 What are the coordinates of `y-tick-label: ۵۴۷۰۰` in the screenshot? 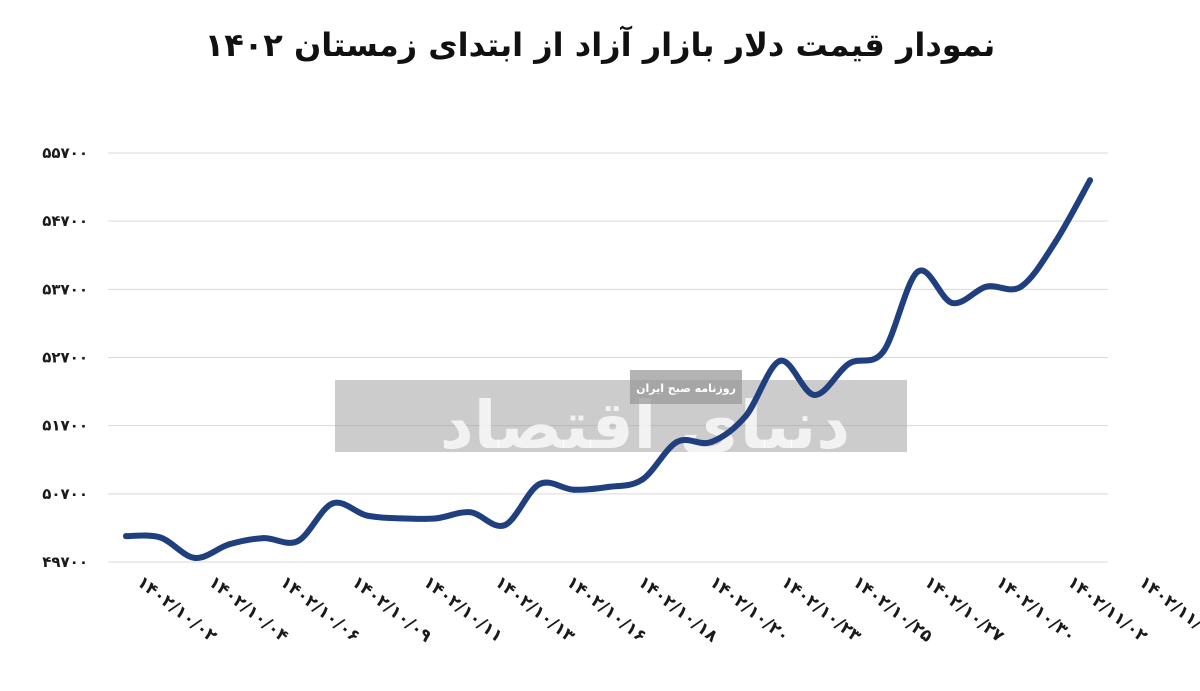 It's located at (65, 221).